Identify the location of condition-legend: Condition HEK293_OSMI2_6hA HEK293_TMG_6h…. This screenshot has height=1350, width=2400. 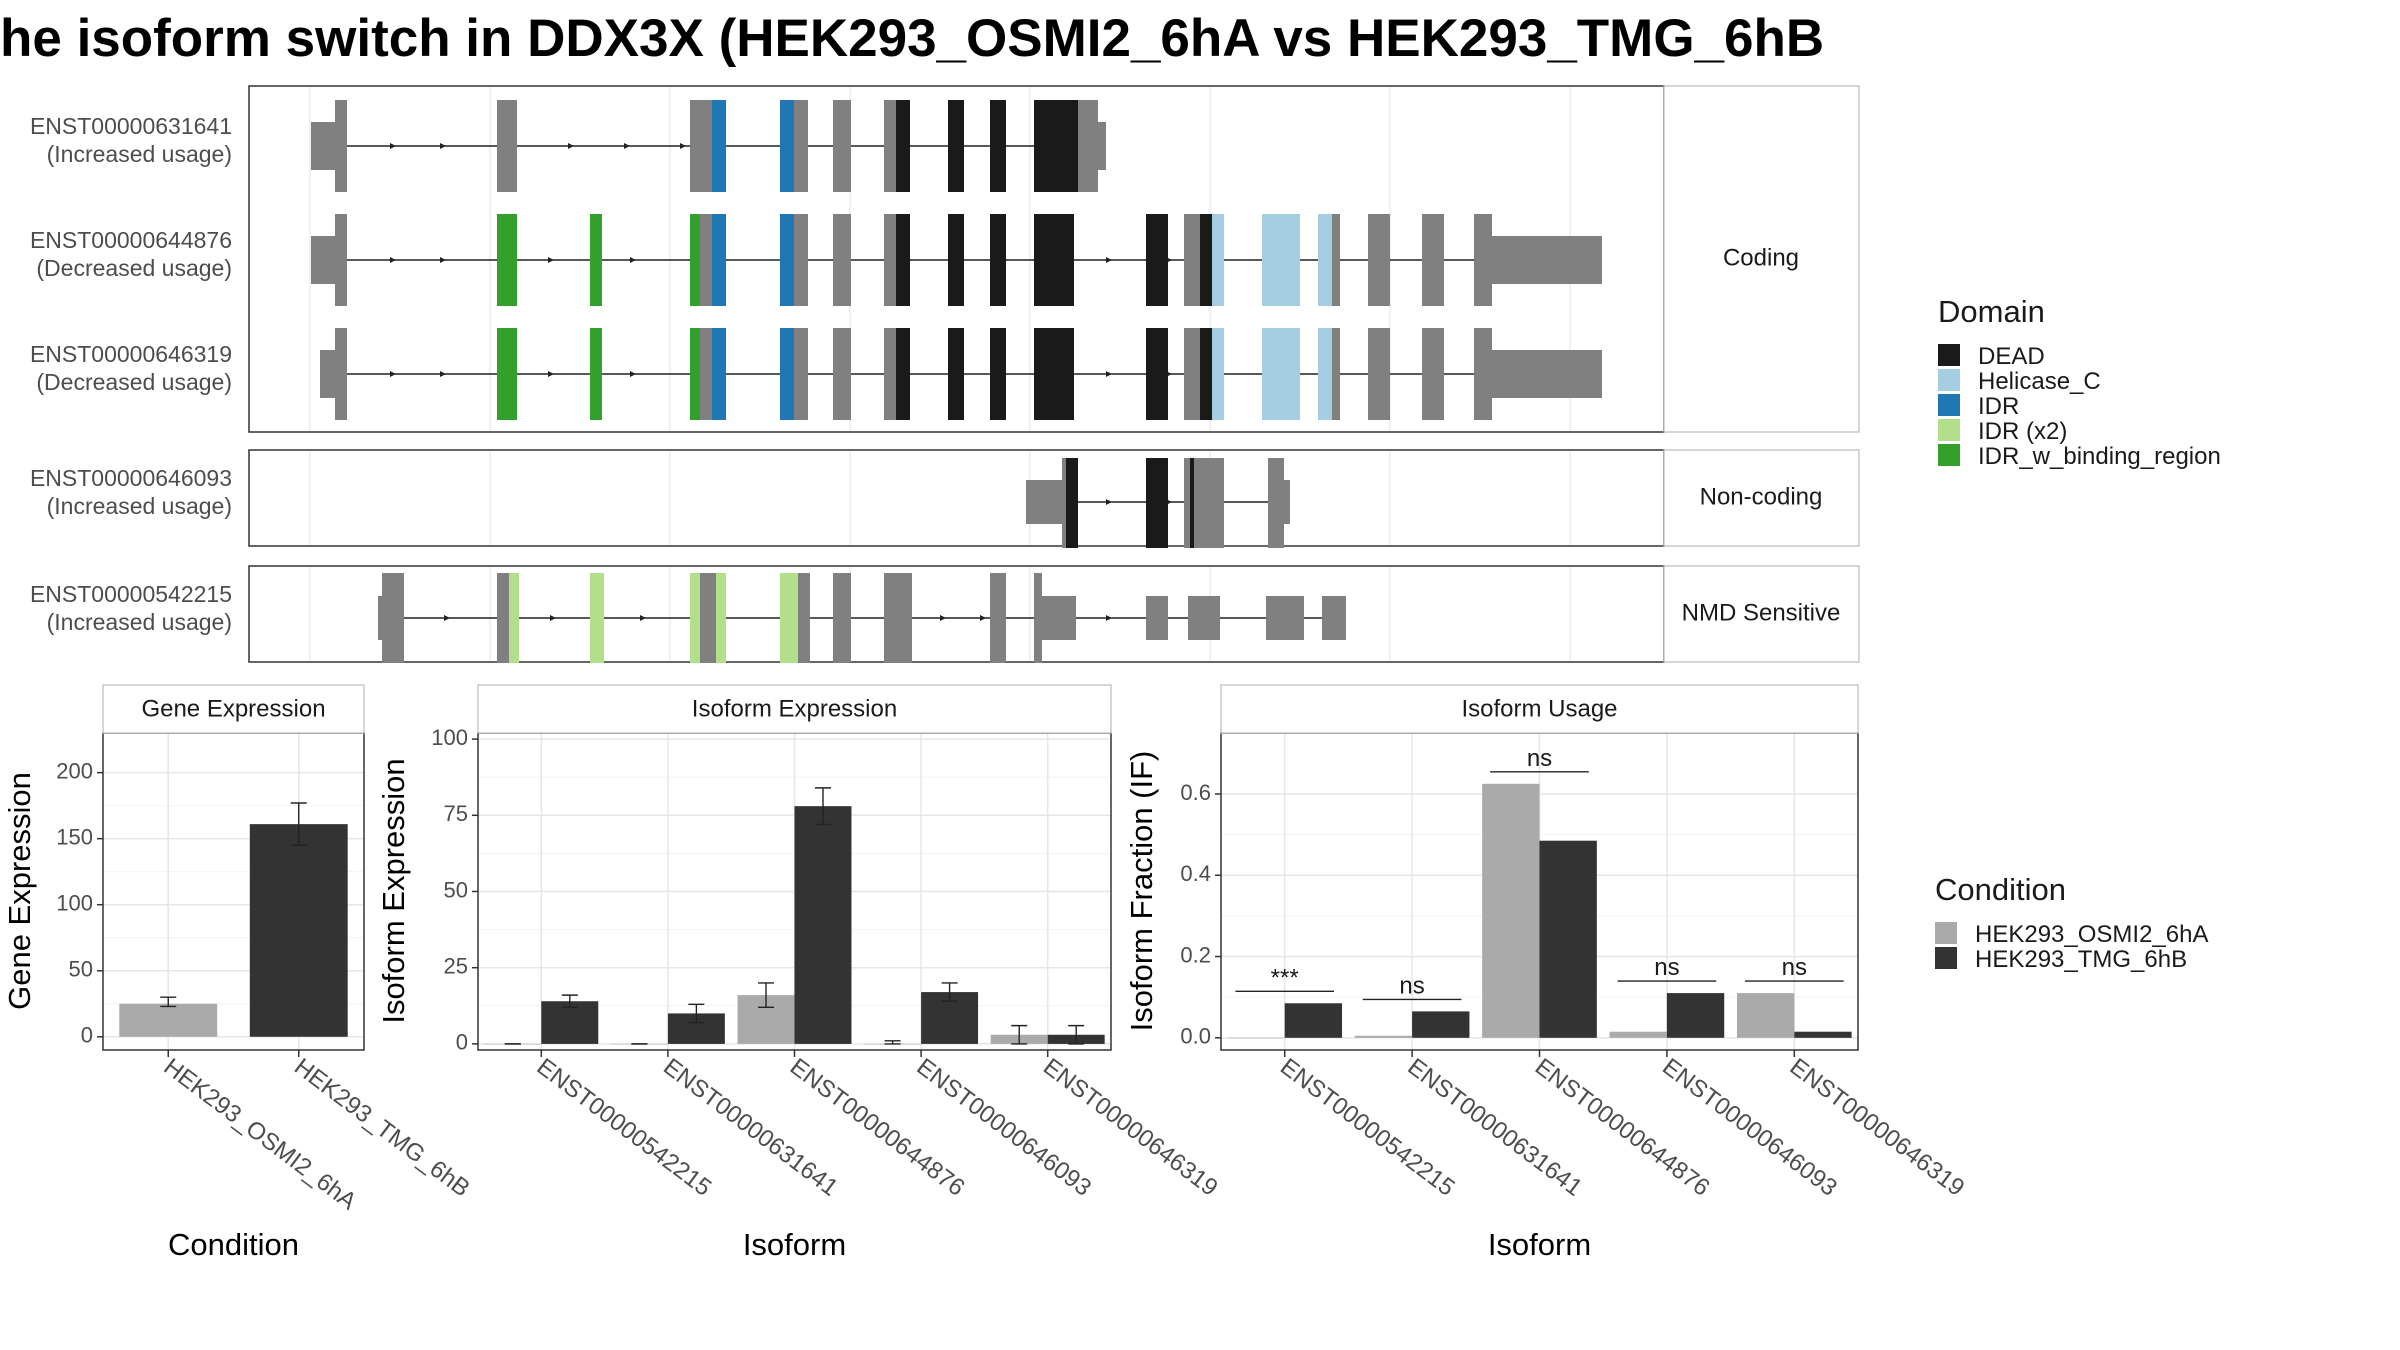
(2071, 922).